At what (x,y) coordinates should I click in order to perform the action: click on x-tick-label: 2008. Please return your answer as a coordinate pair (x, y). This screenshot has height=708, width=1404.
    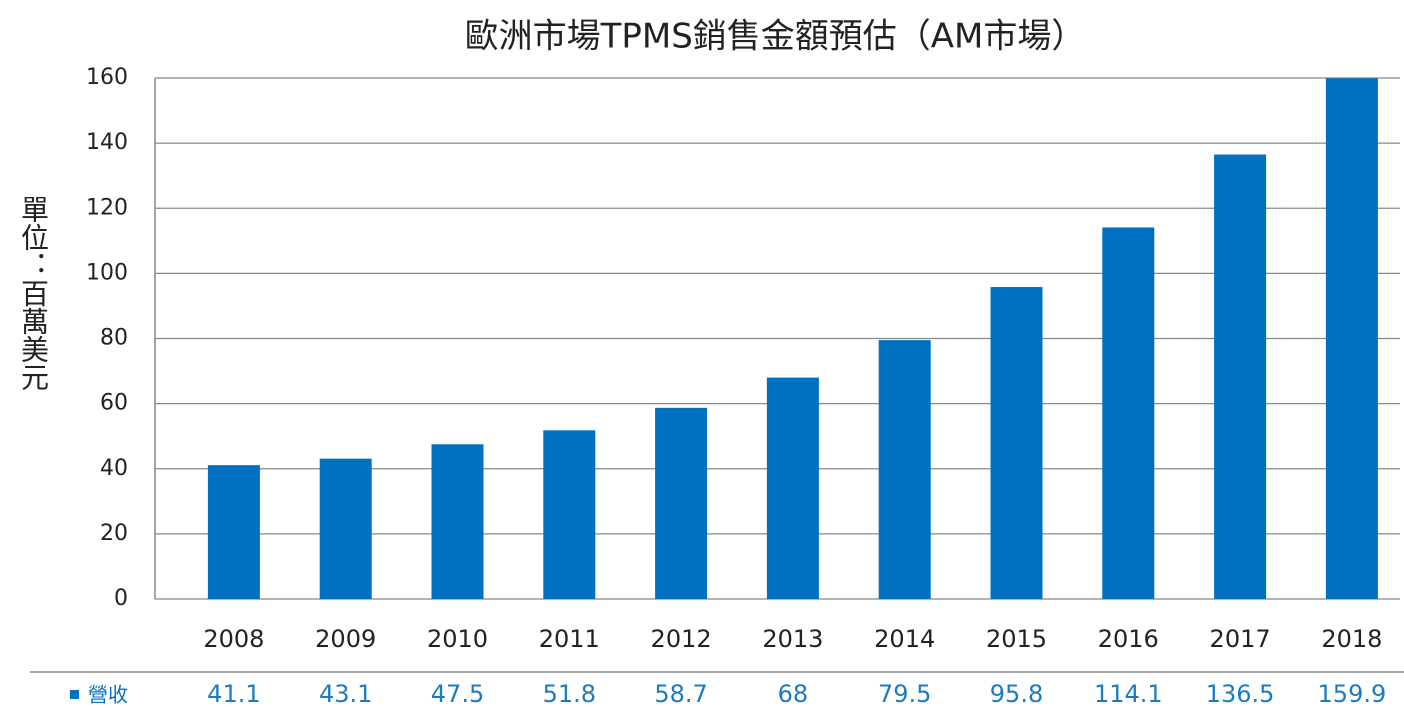
    Looking at the image, I should click on (233, 639).